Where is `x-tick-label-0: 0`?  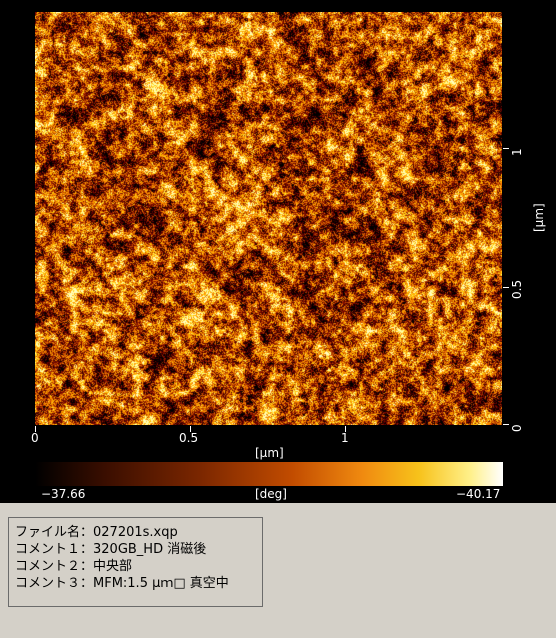
x-tick-label-0: 0 is located at coordinates (35, 438).